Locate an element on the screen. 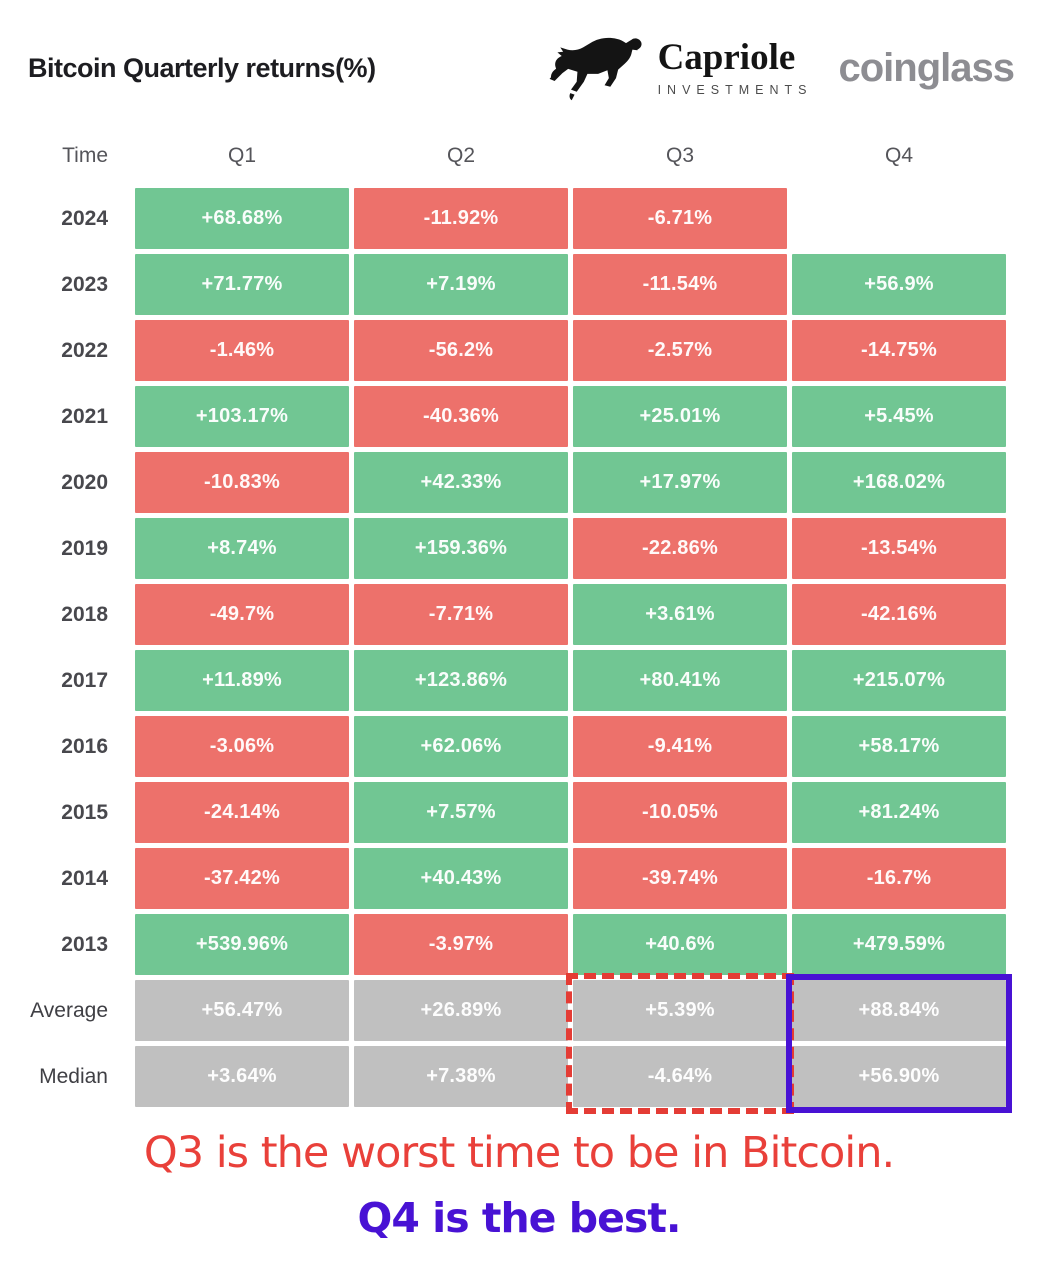  capriole-logo: Capriole INVESTMENTS is located at coordinates (679, 68).